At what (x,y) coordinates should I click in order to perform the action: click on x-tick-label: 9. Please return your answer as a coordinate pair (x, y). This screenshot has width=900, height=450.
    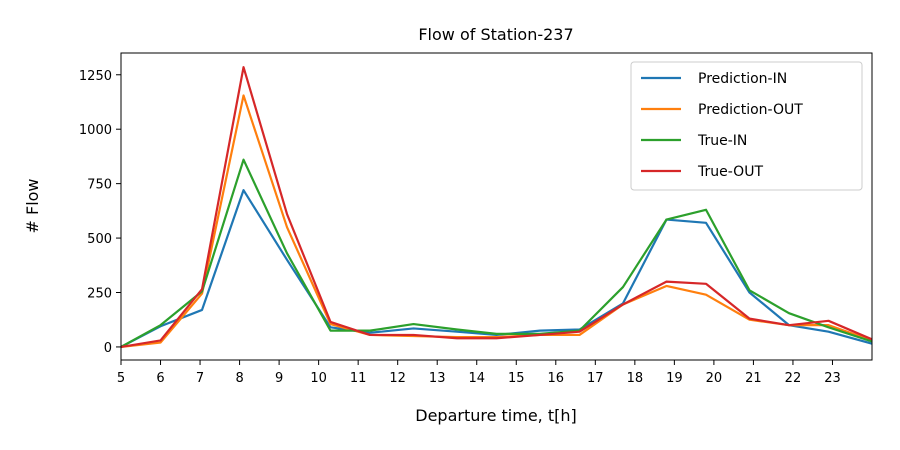
    Looking at the image, I should click on (279, 378).